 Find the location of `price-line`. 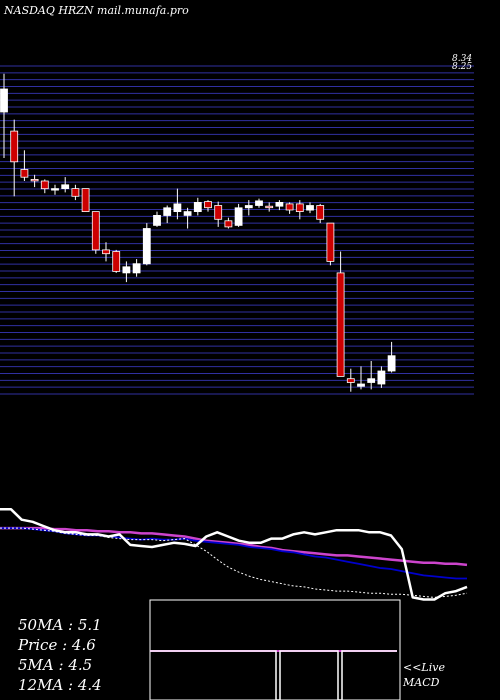

price-line is located at coordinates (234, 554).